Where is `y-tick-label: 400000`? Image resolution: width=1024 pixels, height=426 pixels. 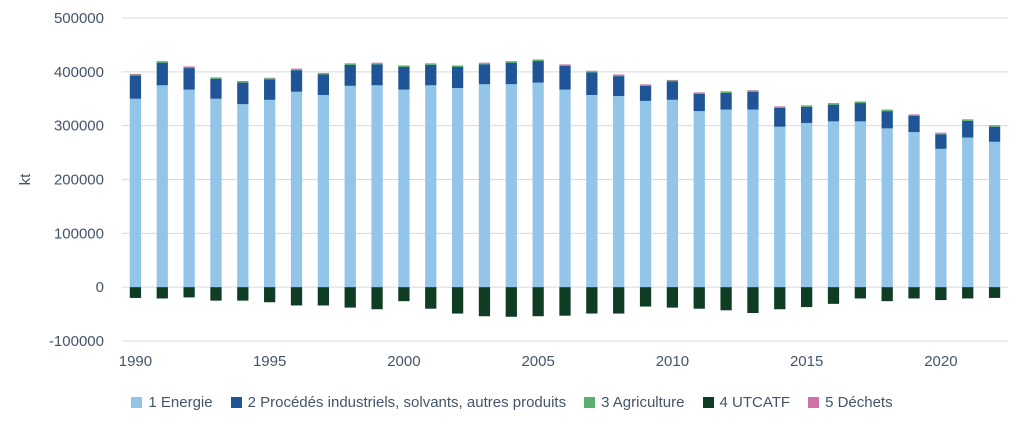
y-tick-label: 400000 is located at coordinates (79, 72).